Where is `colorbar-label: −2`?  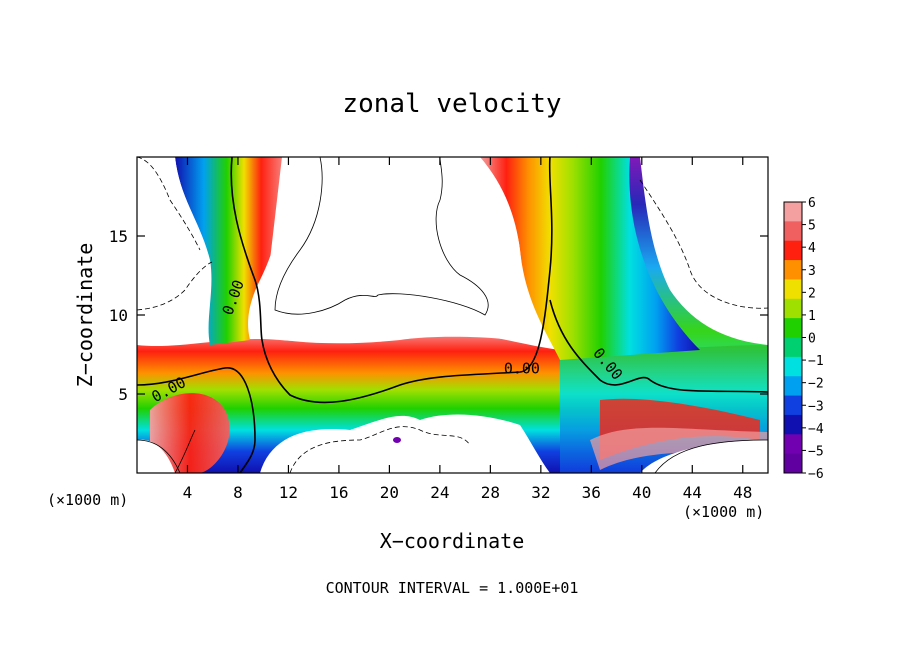
colorbar-label: −2 is located at coordinates (816, 384).